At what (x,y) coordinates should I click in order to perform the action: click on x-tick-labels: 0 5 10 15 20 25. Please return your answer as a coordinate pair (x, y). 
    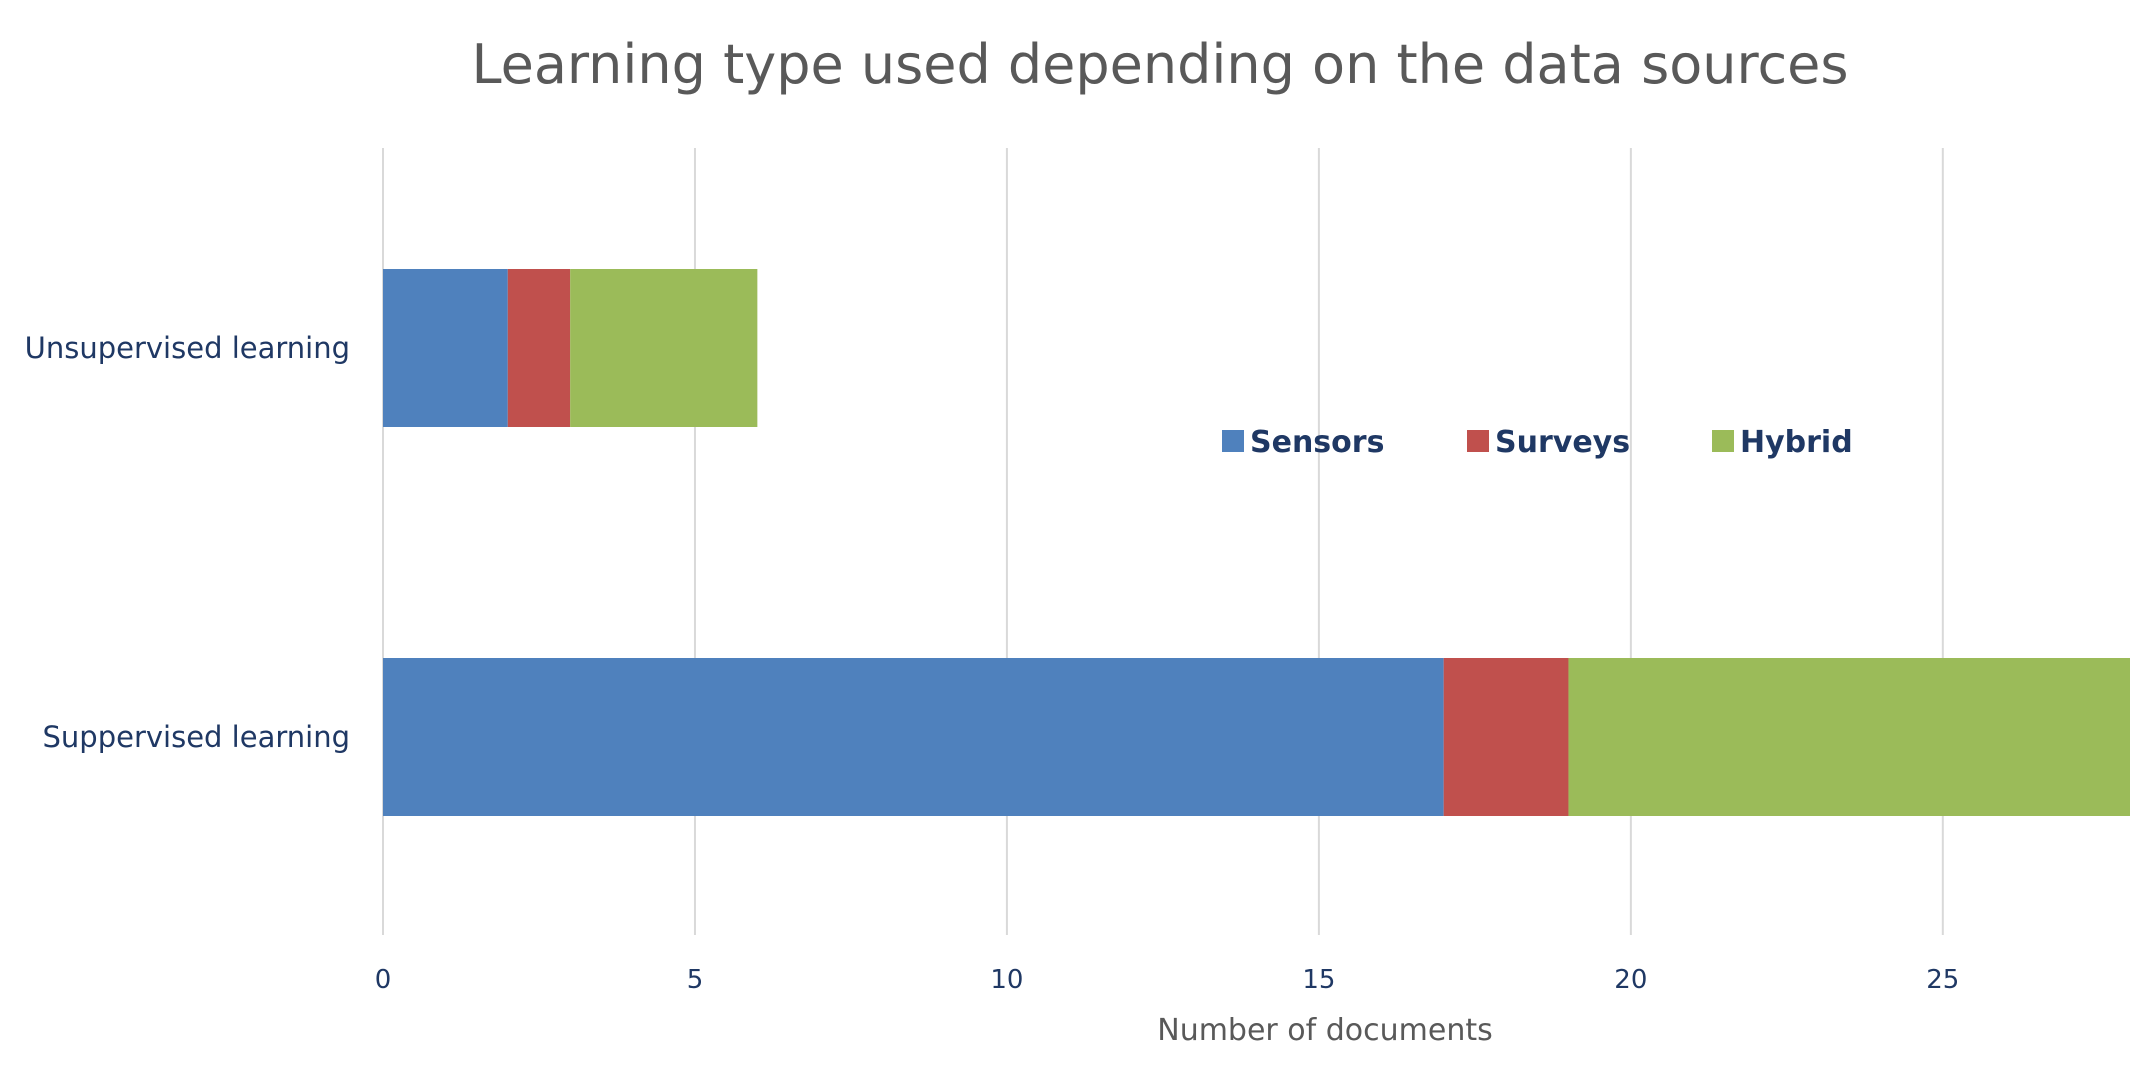
    Looking at the image, I should click on (1167, 980).